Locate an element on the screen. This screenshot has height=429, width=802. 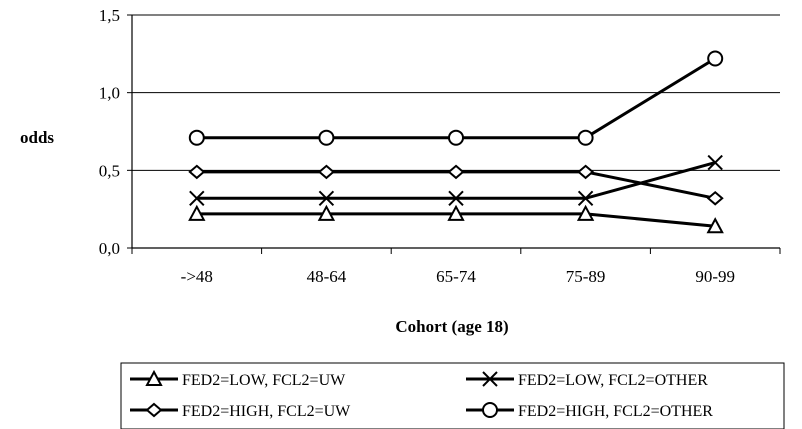
x-tick-label: 90-99 is located at coordinates (715, 276).